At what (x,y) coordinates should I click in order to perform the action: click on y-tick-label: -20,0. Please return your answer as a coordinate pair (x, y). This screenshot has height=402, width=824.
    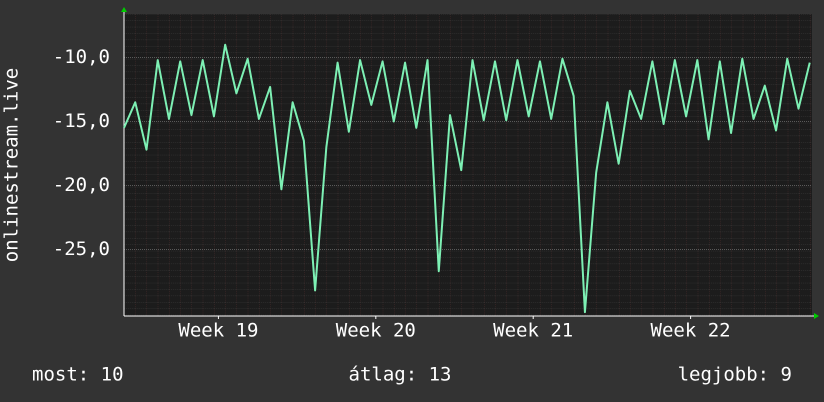
    Looking at the image, I should click on (81, 185).